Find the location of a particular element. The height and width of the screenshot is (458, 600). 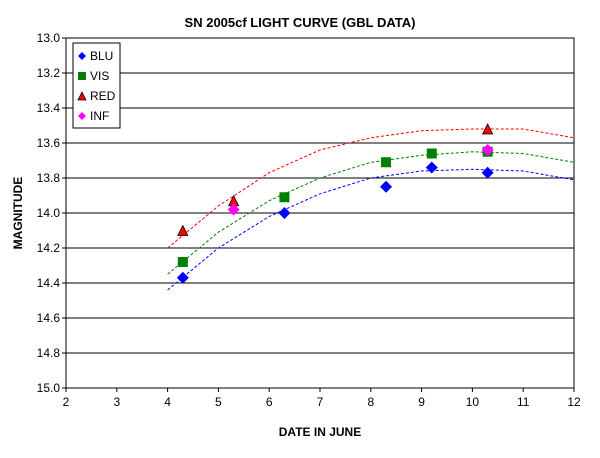

legend-marker-inf is located at coordinates (82, 116).